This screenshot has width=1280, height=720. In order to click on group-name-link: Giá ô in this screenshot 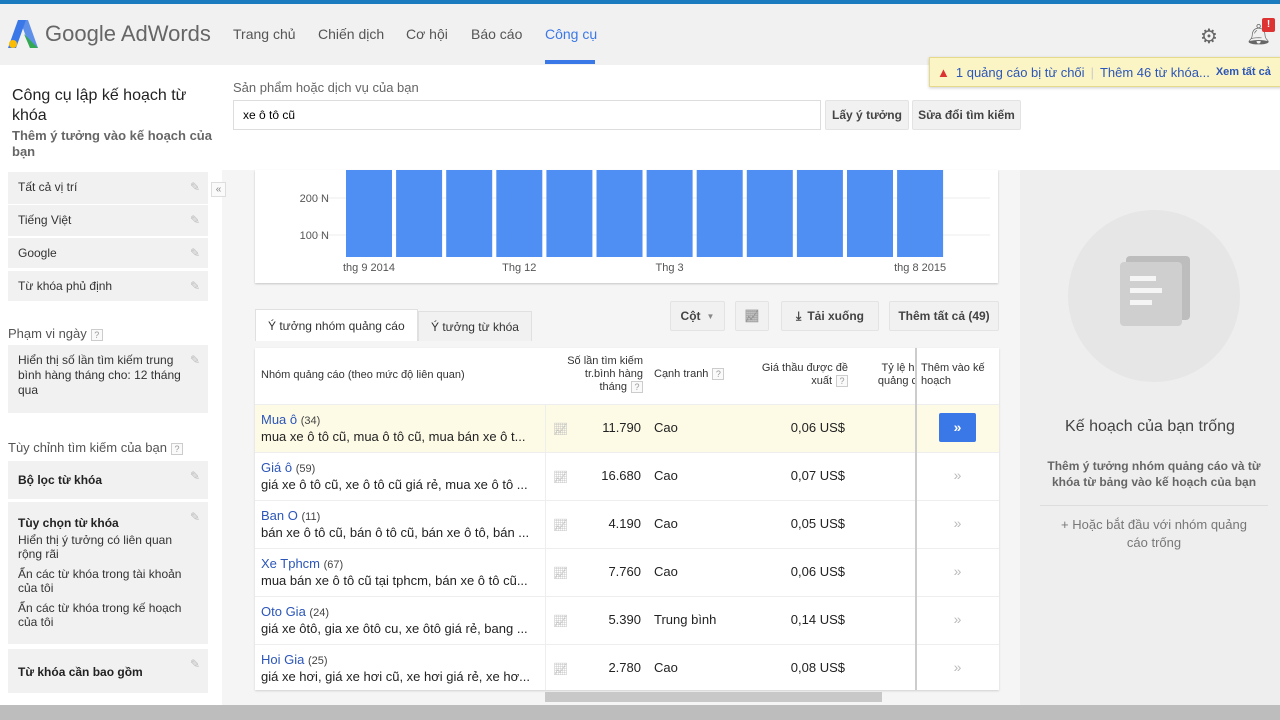, I will do `click(277, 467)`.